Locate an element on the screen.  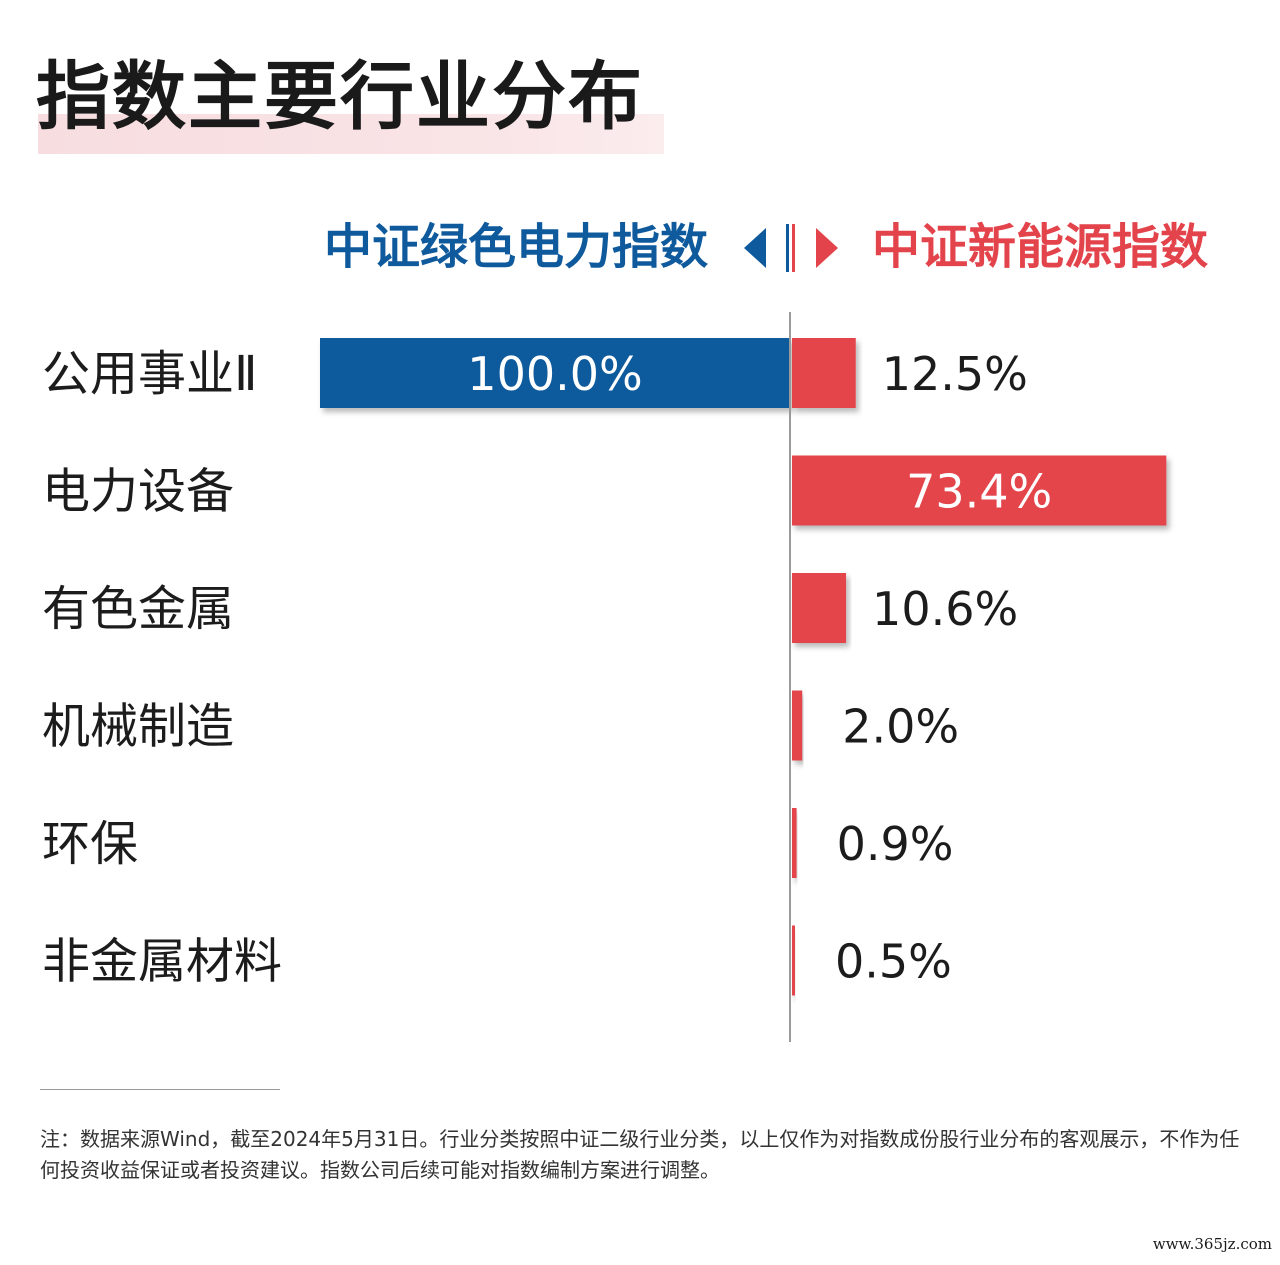
legend-right-series: 中证新能源指数 is located at coordinates (1040, 247).